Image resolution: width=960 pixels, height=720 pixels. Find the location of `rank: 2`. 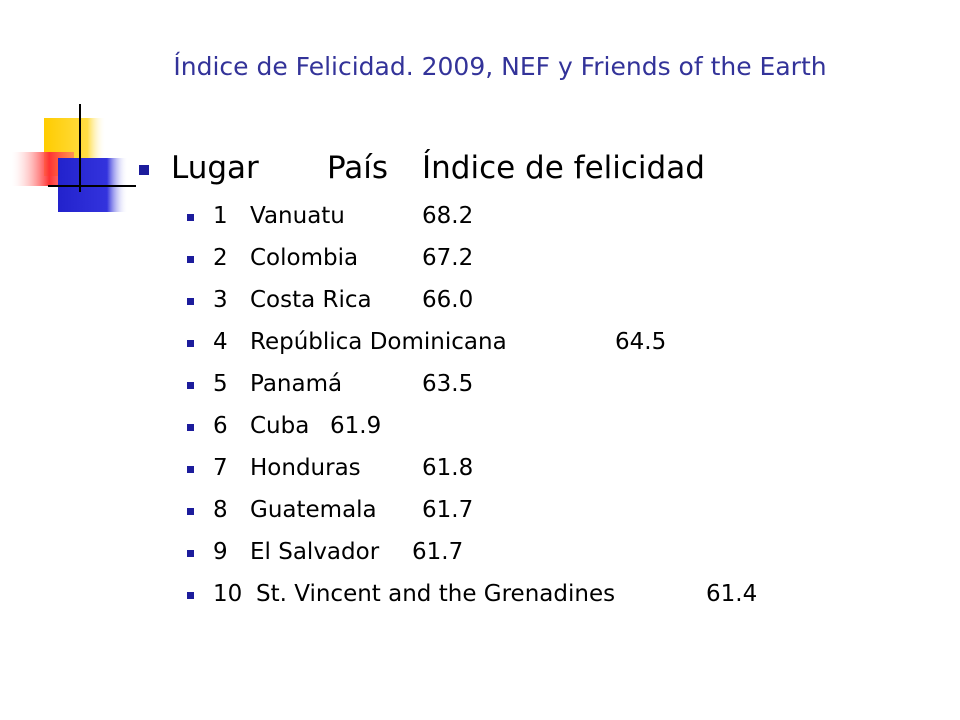

rank: 2 is located at coordinates (220, 258).